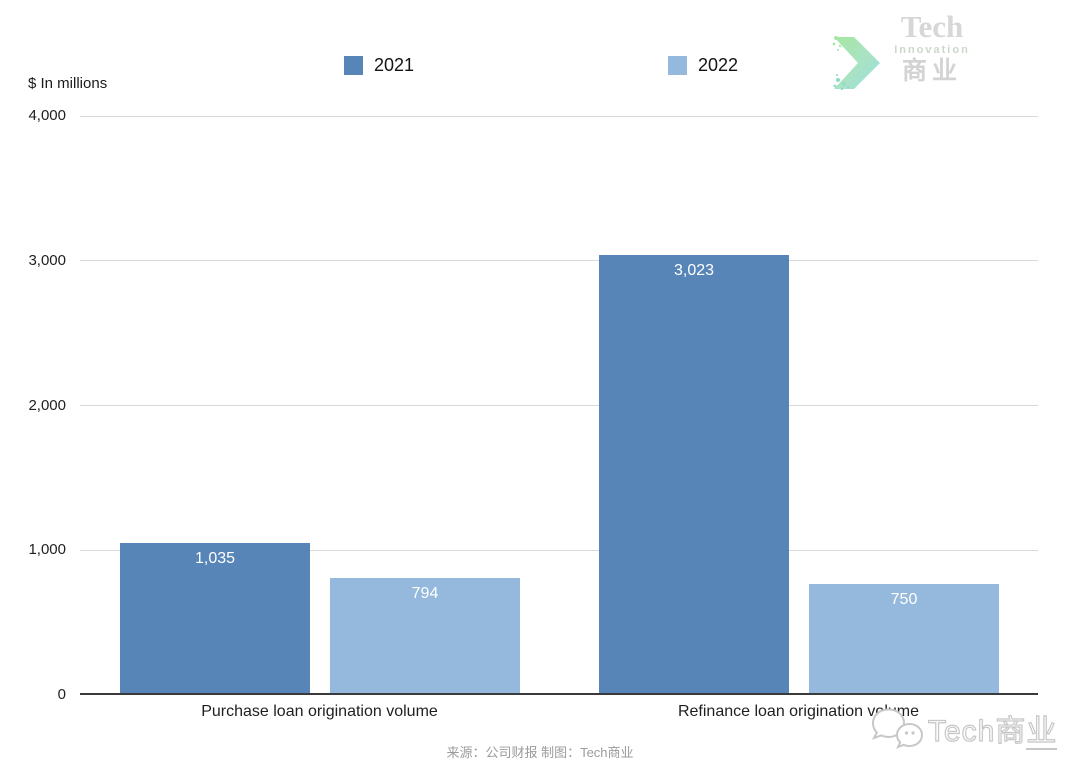  What do you see at coordinates (694, 474) in the screenshot?
I see `bar-2021-refinance: 3,023` at bounding box center [694, 474].